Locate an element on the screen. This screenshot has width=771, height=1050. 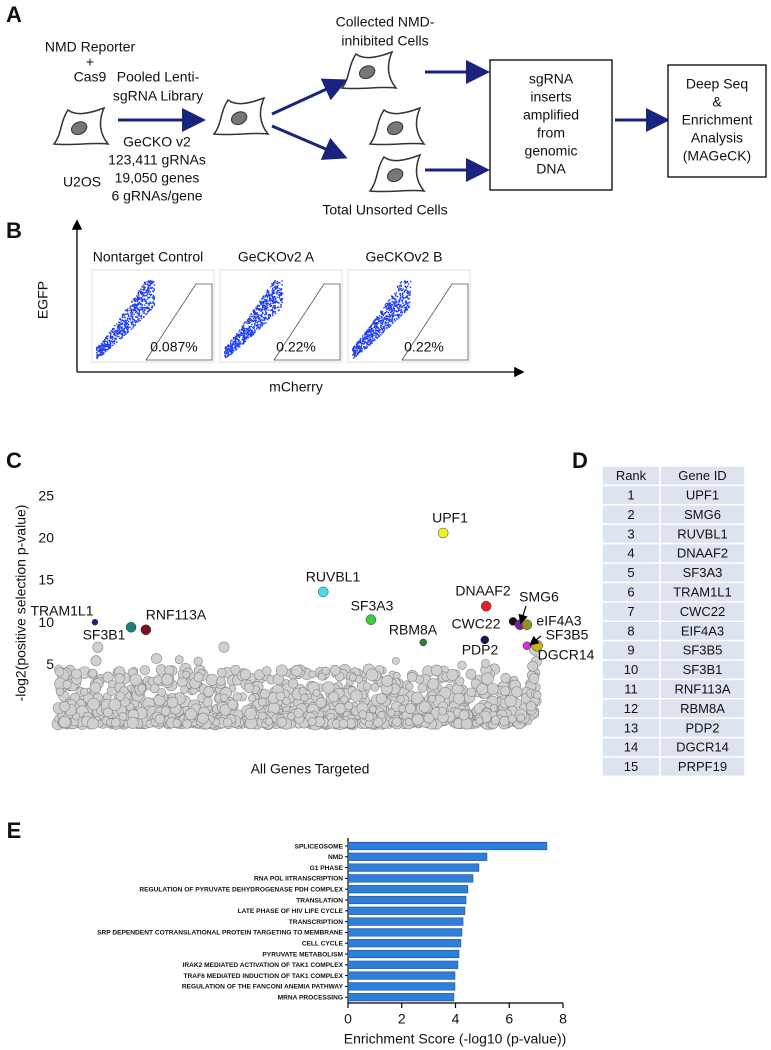
cell-icon is located at coordinates (397, 126).